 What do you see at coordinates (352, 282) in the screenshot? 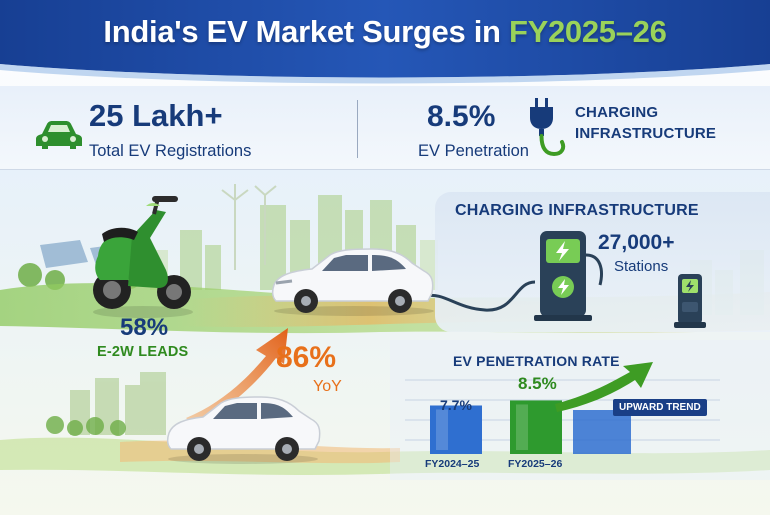
I see `white-car-top` at bounding box center [352, 282].